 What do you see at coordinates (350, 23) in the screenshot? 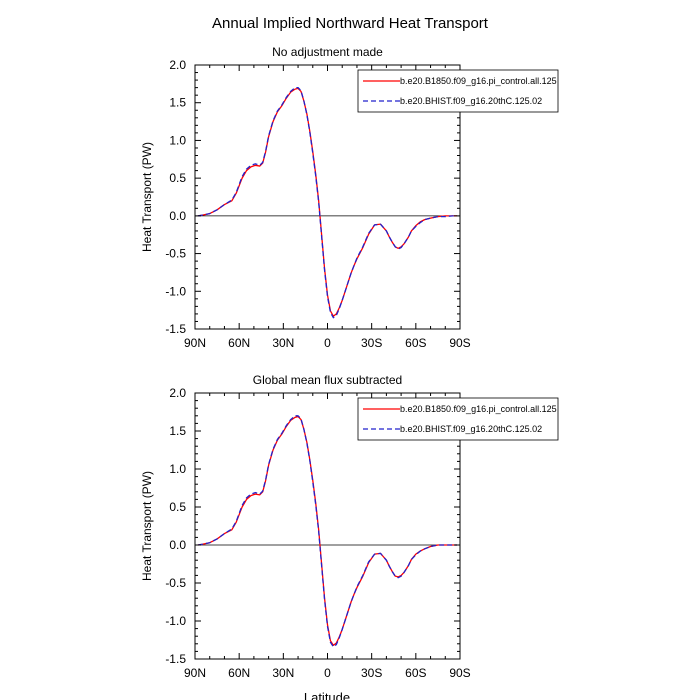
I see `figure-title: Annual Implied Northward Heat Transport` at bounding box center [350, 23].